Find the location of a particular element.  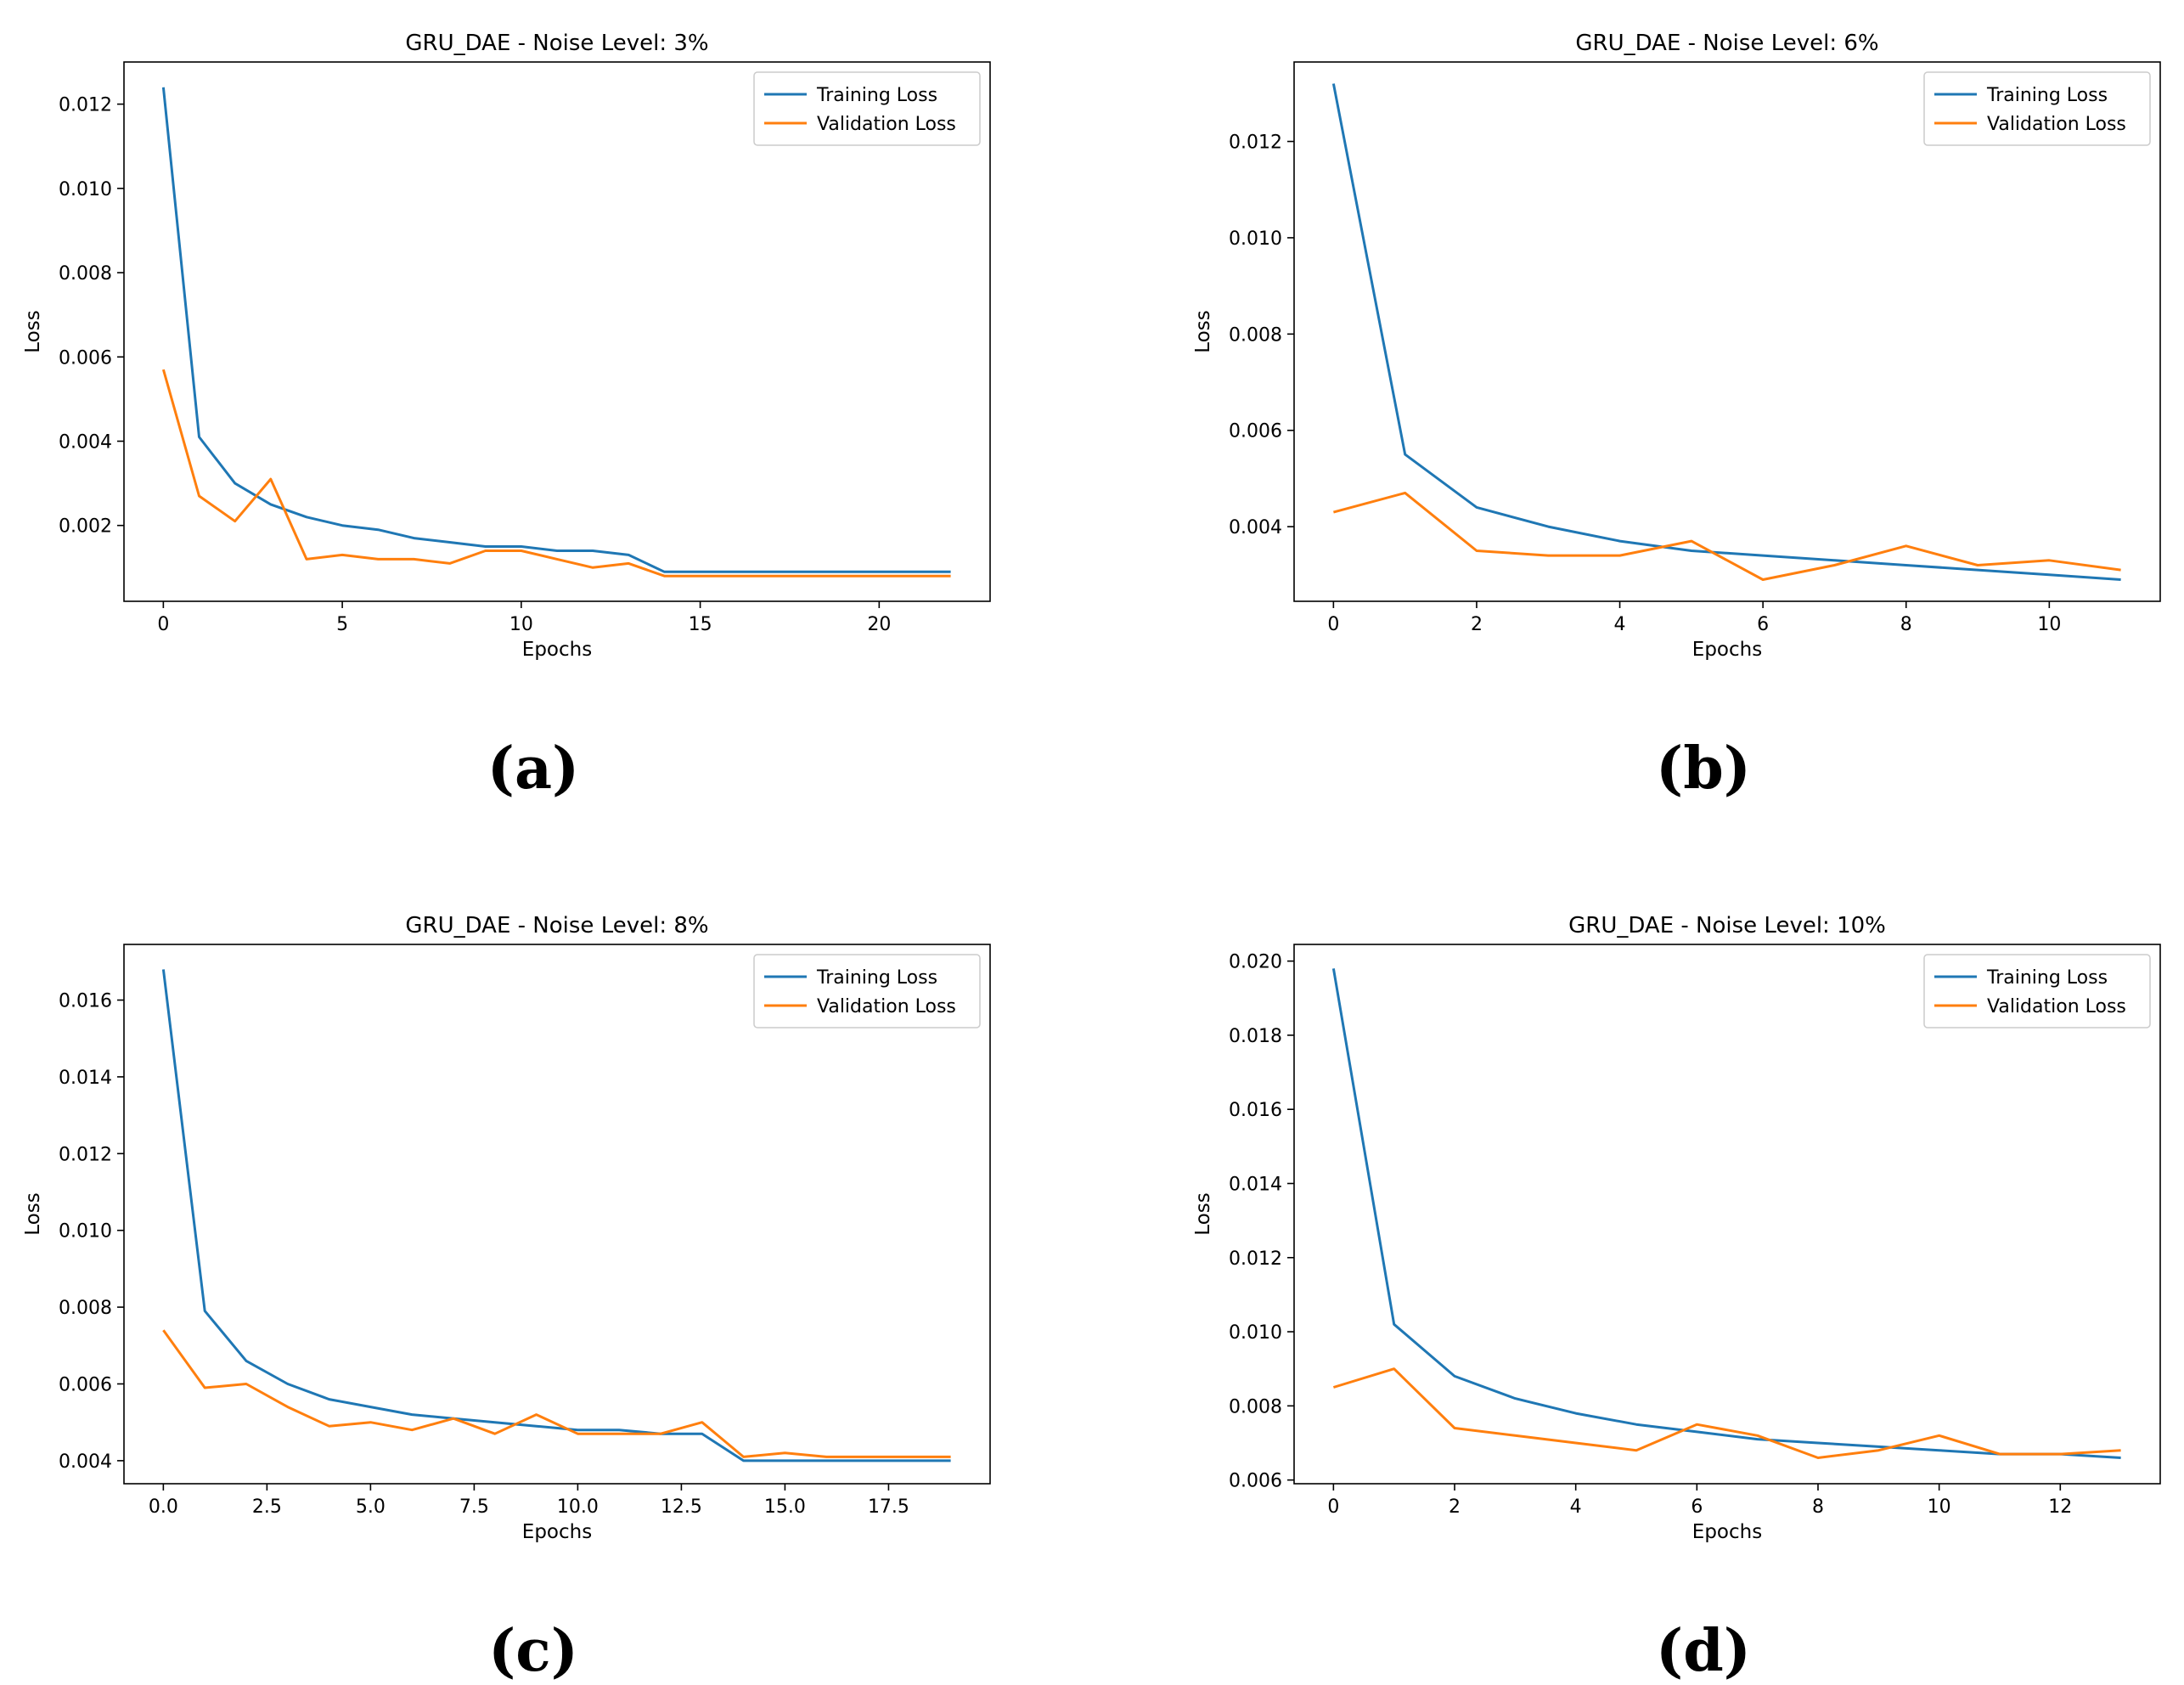

panel-caption: (b) is located at coordinates (1703, 769).